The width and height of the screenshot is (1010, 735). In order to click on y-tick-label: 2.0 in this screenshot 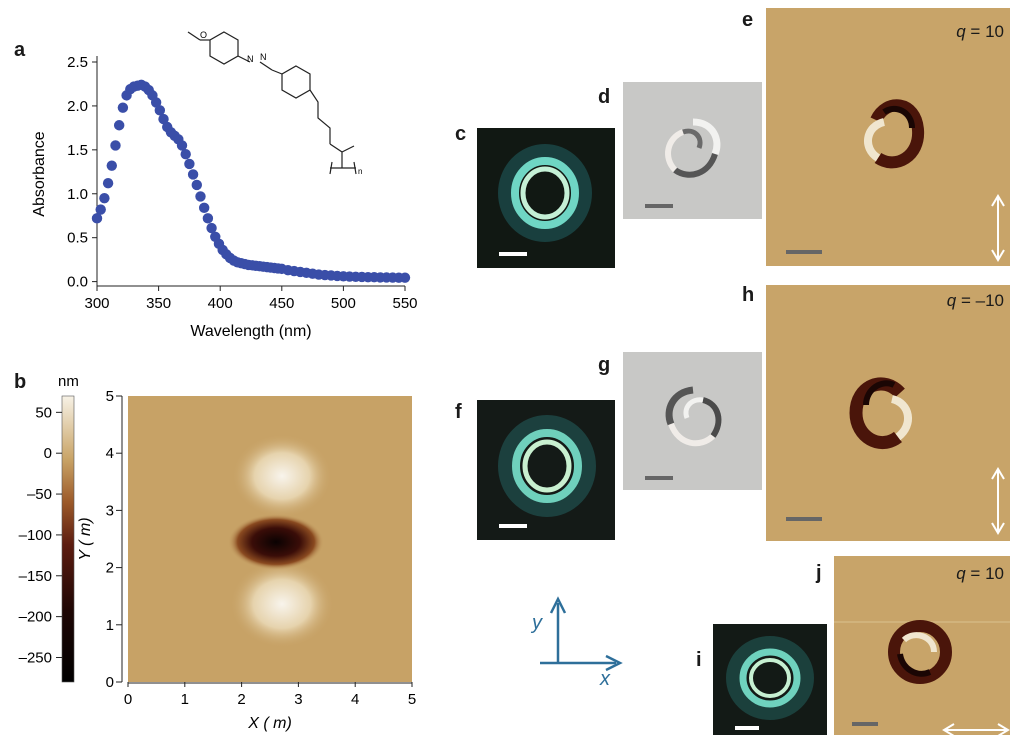, I will do `click(77, 106)`.